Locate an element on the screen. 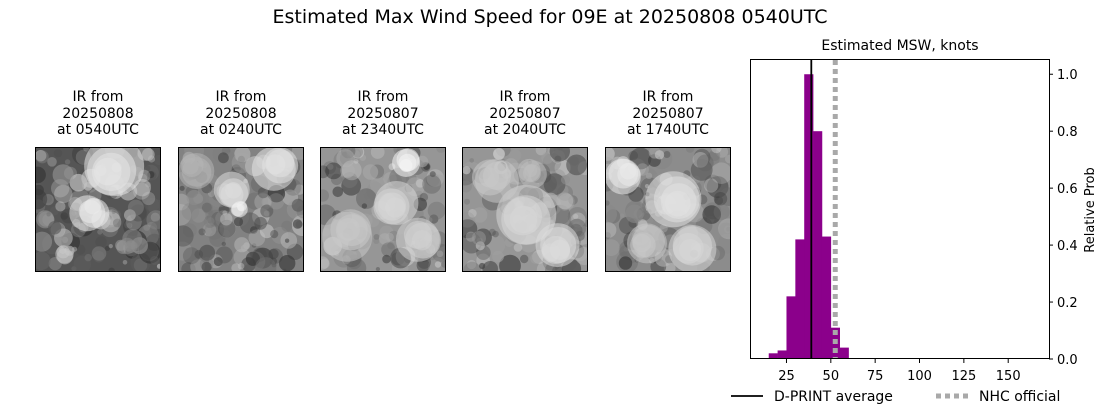 This screenshot has height=409, width=1100. legend-label: D-PRINT average is located at coordinates (833, 397).